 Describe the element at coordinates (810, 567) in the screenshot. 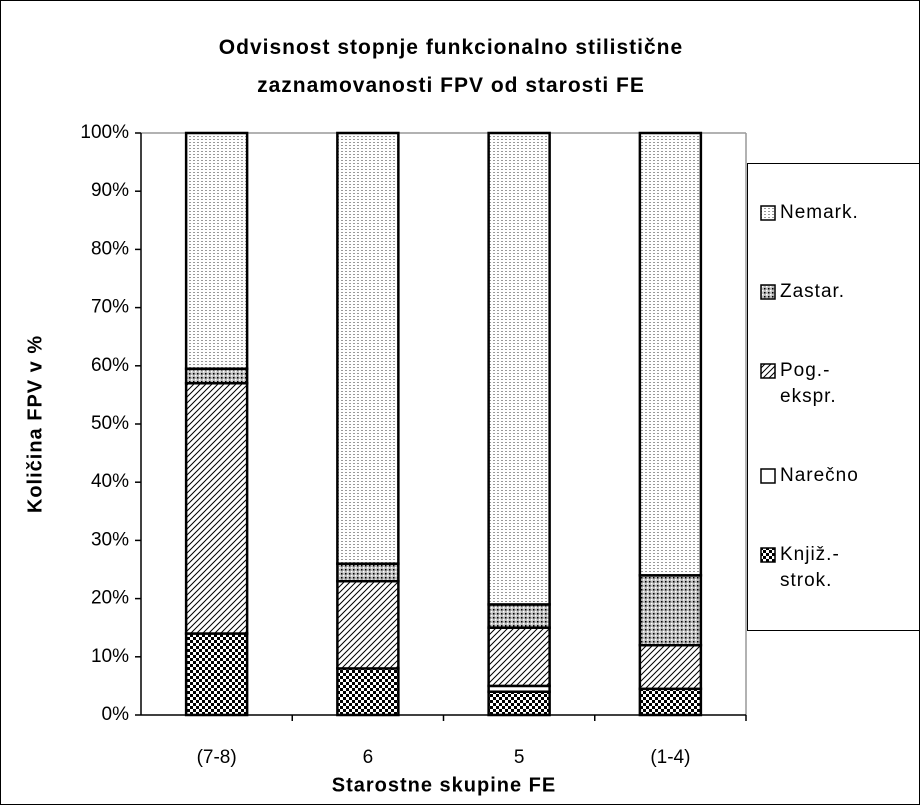

I see `legend-label: Knjiž.-strok.` at that location.